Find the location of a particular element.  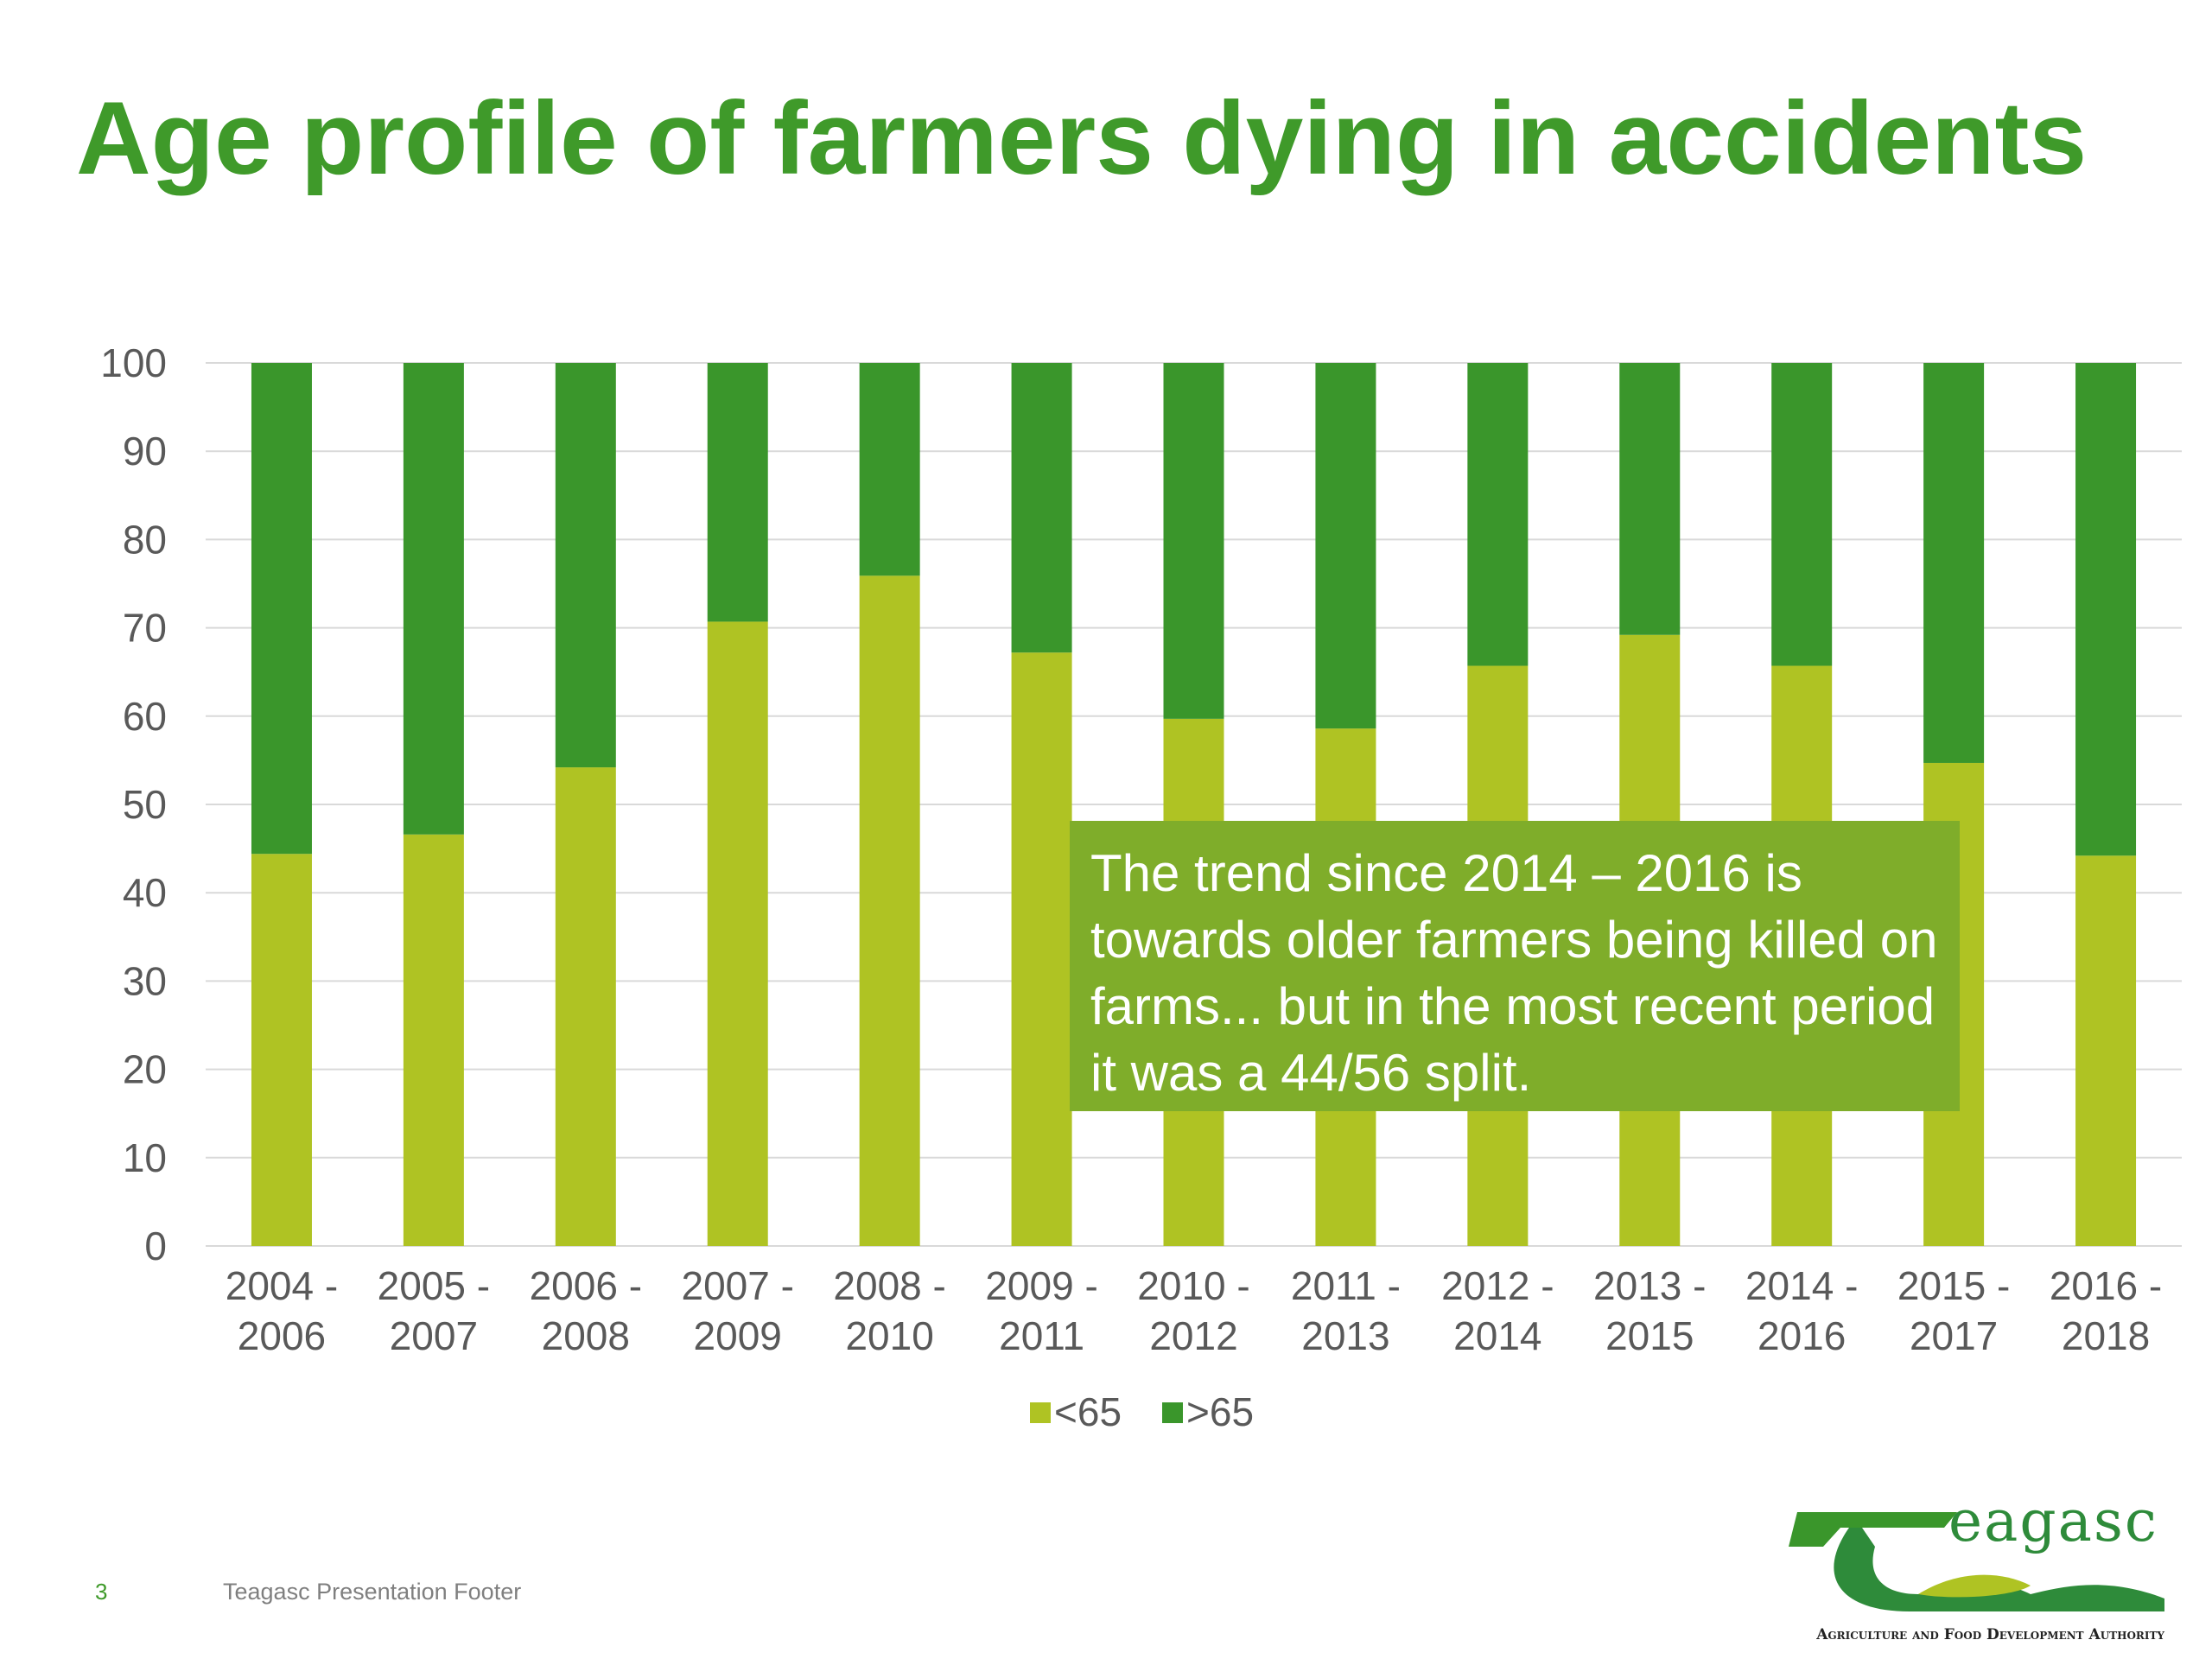

teagasc-logo-mark is located at coordinates (1976, 1561).